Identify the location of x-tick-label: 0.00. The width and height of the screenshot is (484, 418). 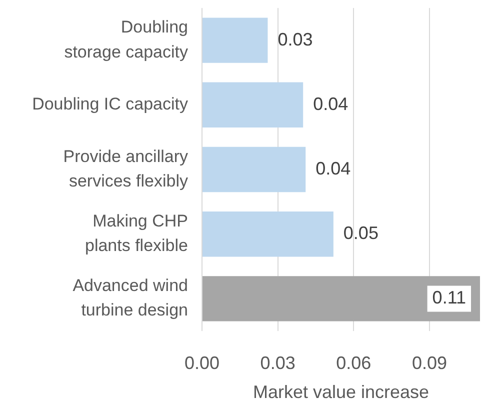
(202, 362).